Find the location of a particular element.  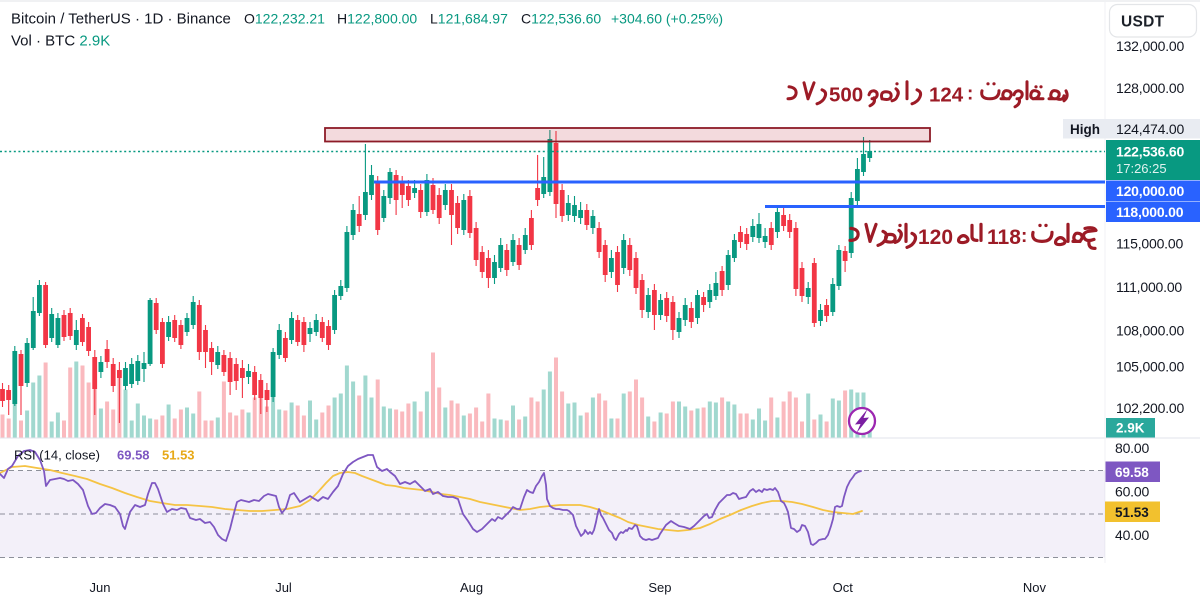

svg-text: 120,000.00 is located at coordinates (1150, 191).